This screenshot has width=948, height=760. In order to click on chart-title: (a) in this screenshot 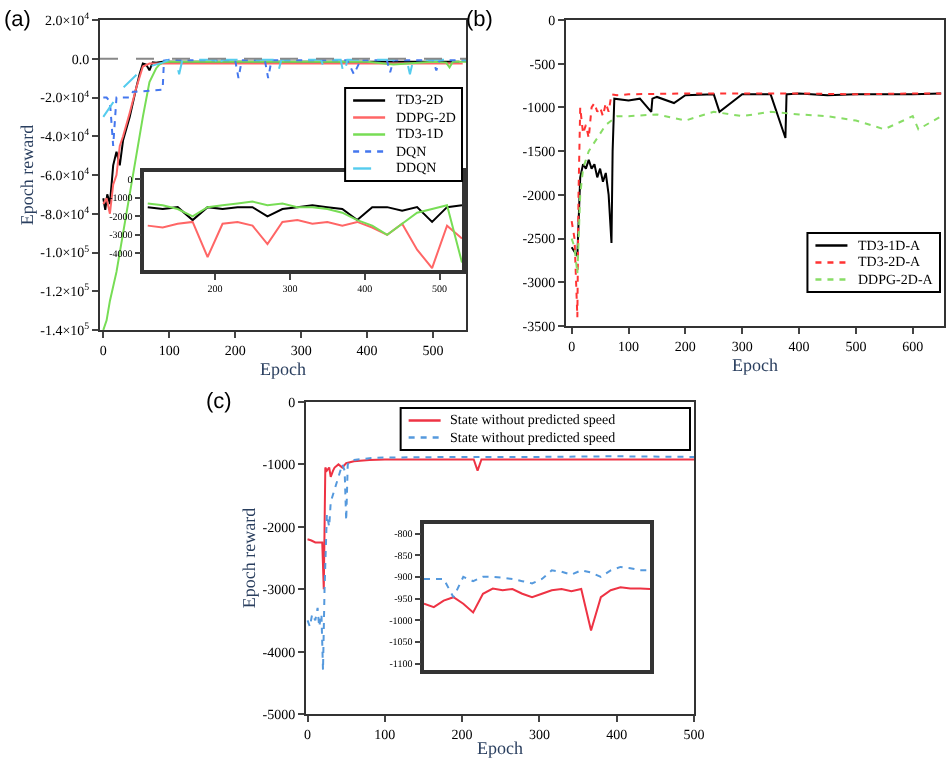, I will do `click(17, 20)`.